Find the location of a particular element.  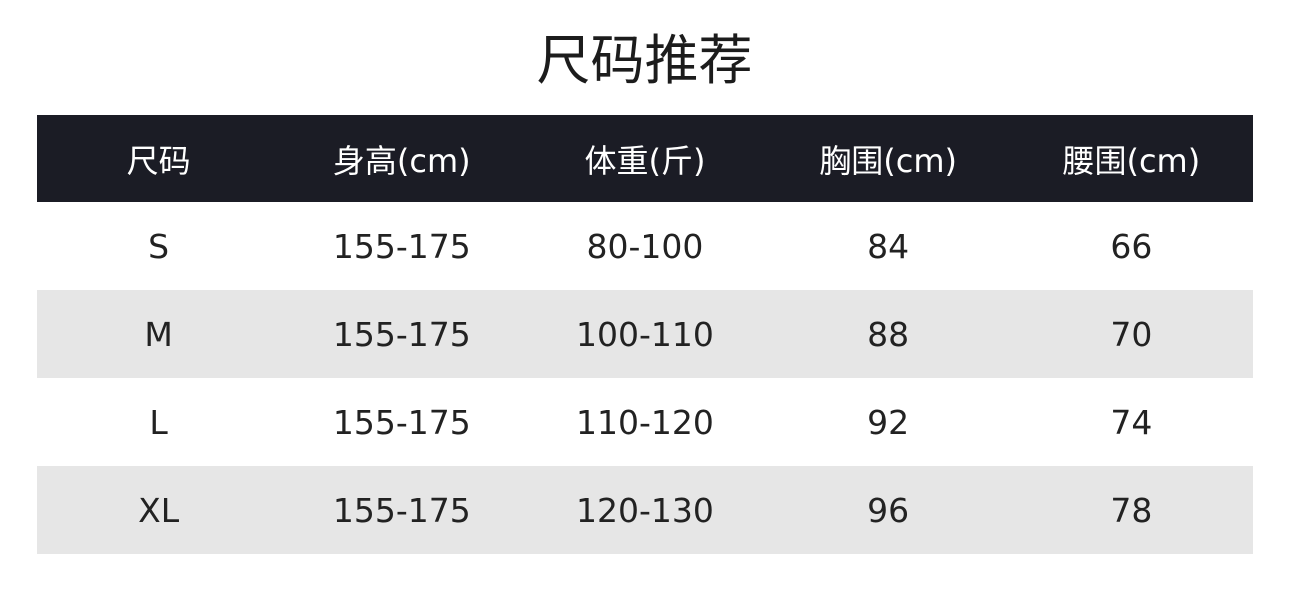

table-row: S 155-175 80-100 84 66 is located at coordinates (645, 246).